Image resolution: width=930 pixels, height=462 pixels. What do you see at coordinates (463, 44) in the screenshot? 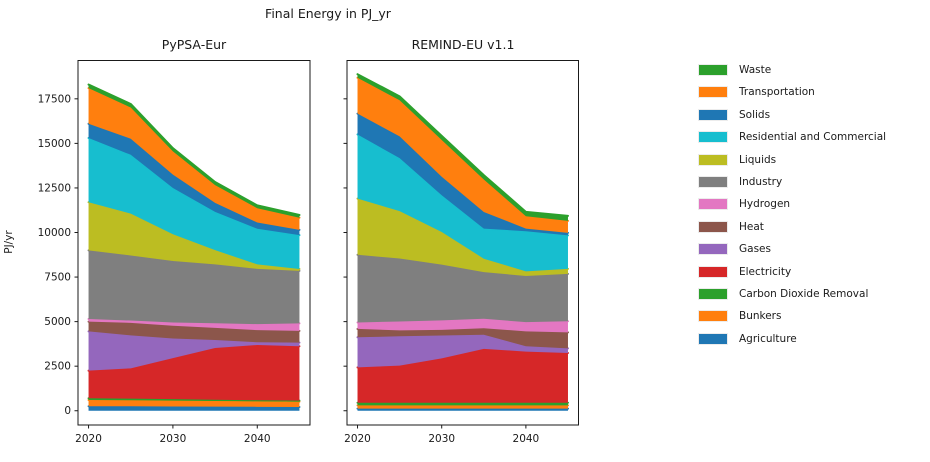
I see `subplot-title-remind-eu: REMIND-EU v1.1` at bounding box center [463, 44].